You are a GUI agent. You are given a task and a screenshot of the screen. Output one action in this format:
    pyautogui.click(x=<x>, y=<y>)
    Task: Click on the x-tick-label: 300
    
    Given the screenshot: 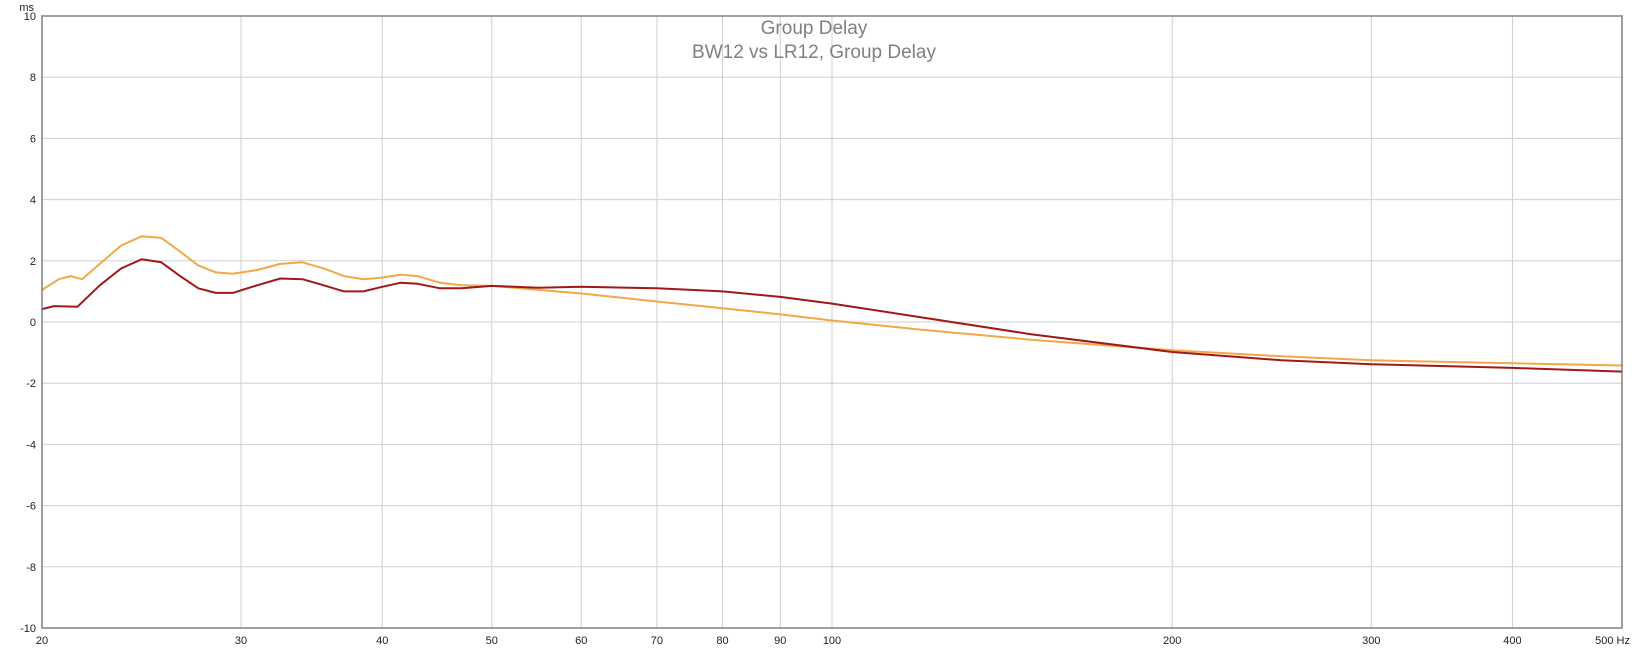 What is the action you would take?
    pyautogui.click(x=1371, y=641)
    